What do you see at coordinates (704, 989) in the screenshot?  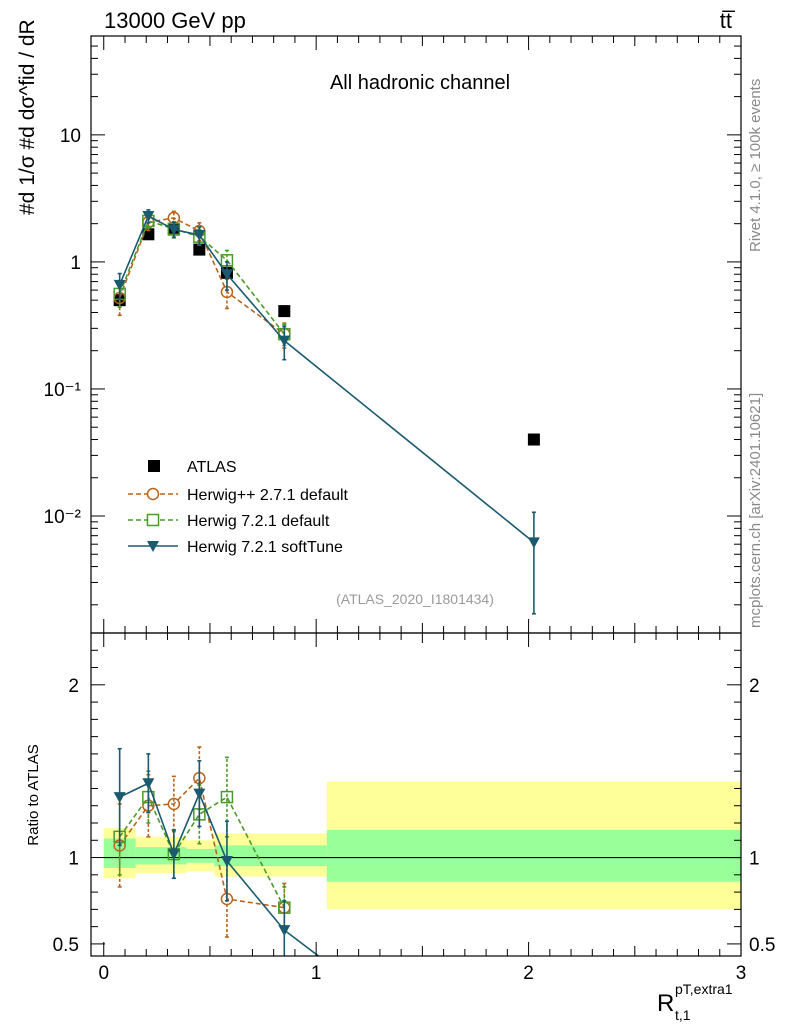 I see `x-axis-label-sup: pT,extra1` at bounding box center [704, 989].